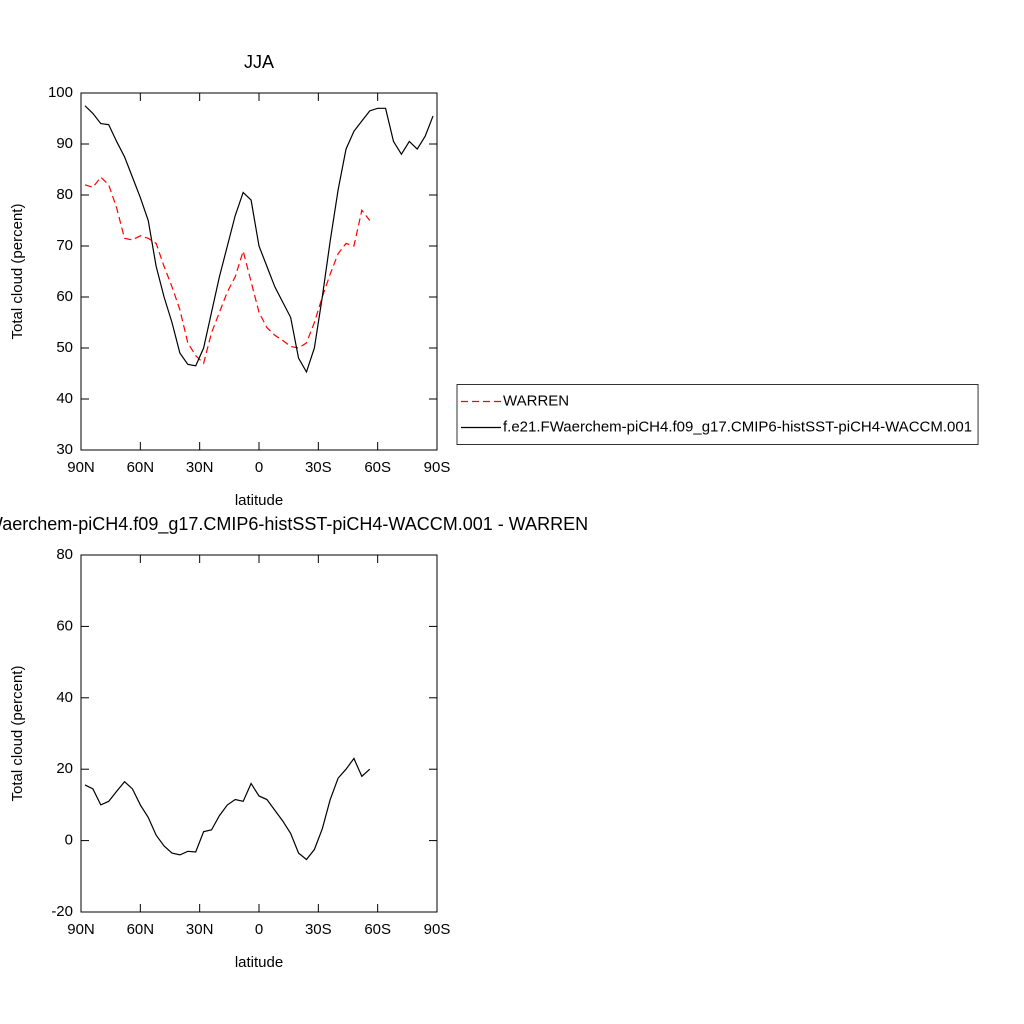 The width and height of the screenshot is (1024, 1024). Describe the element at coordinates (536, 400) in the screenshot. I see `legend-label: WARREN` at that location.